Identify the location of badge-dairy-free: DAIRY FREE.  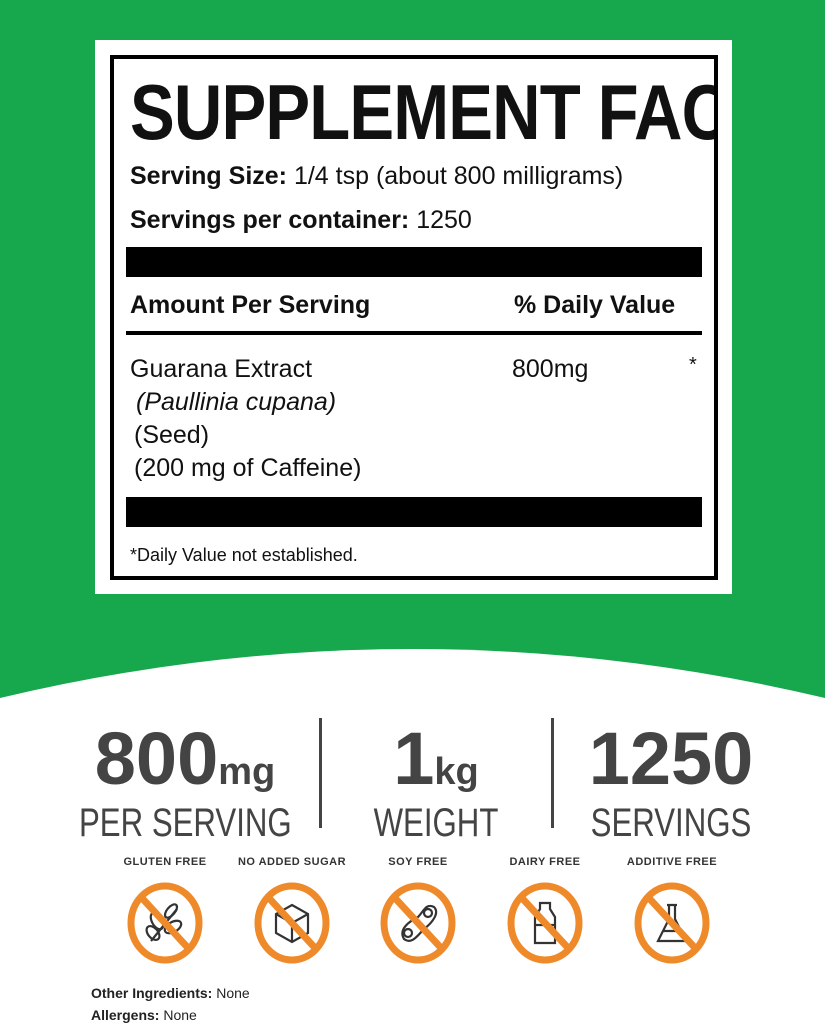
(545, 914).